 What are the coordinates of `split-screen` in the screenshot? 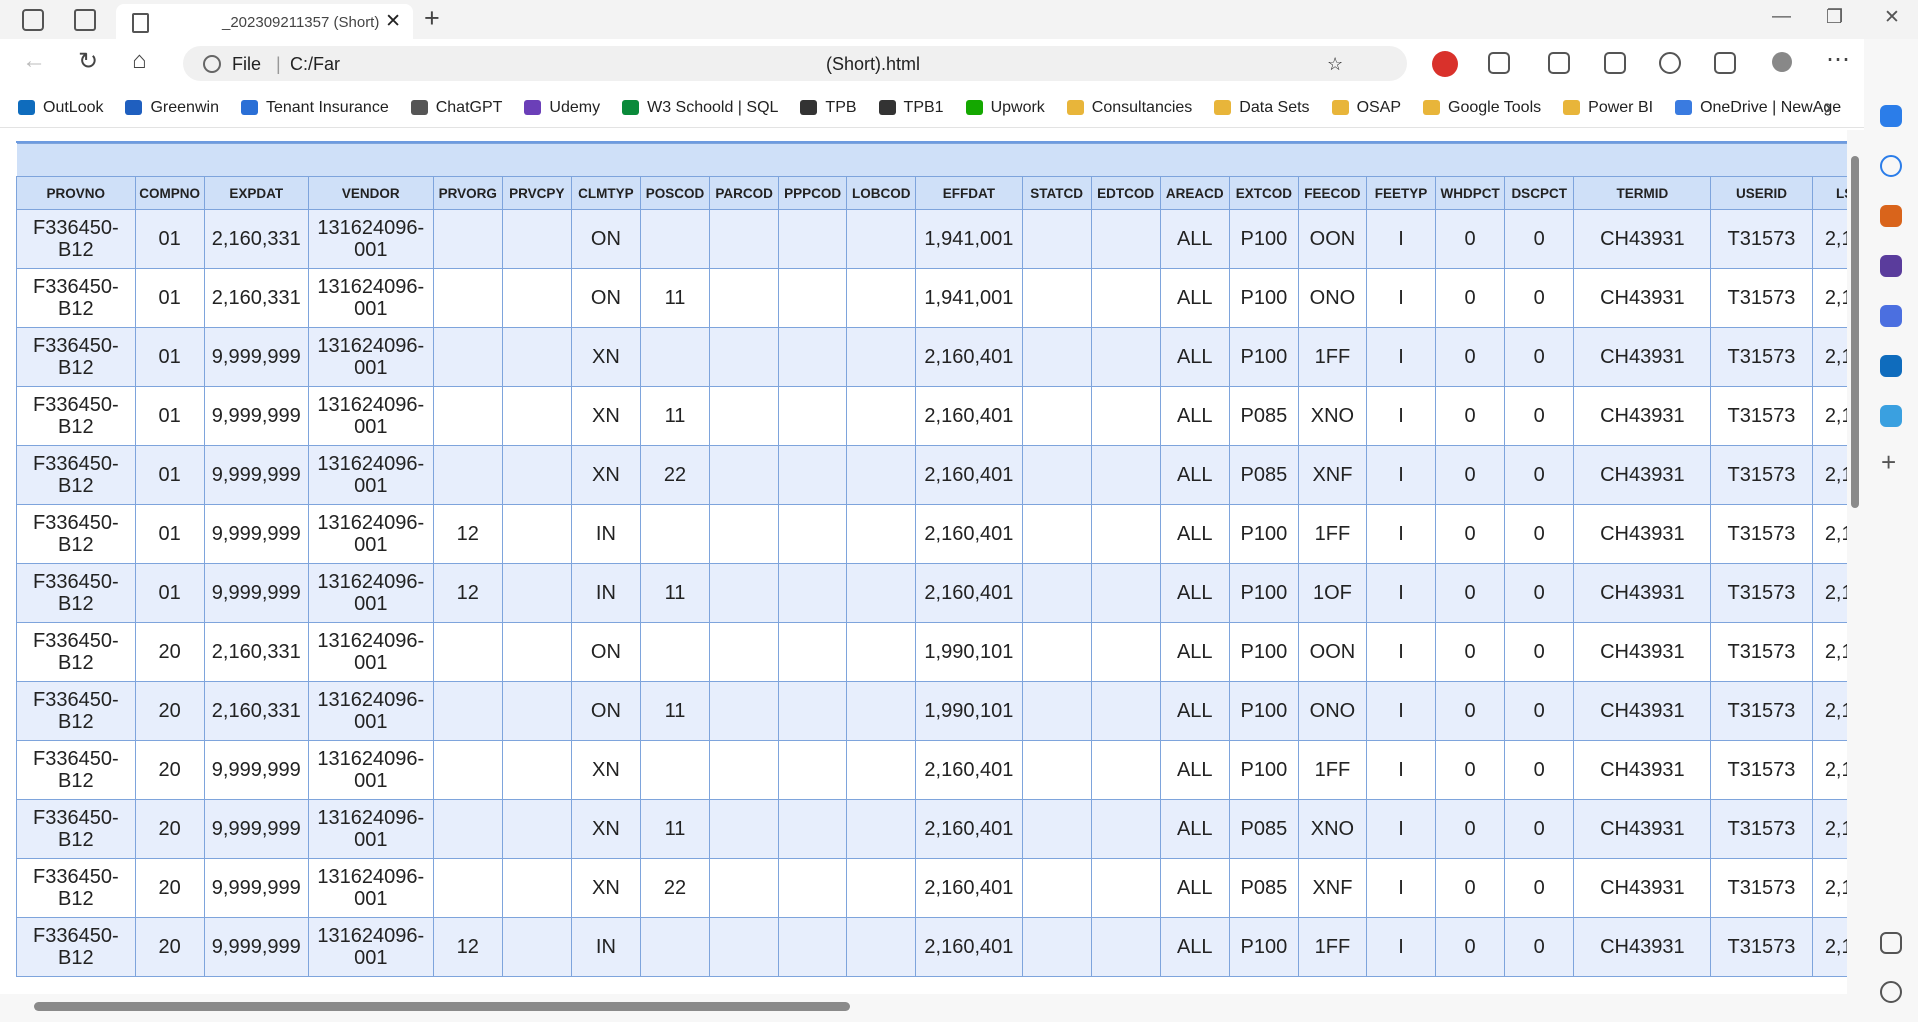 It's located at (1559, 63).